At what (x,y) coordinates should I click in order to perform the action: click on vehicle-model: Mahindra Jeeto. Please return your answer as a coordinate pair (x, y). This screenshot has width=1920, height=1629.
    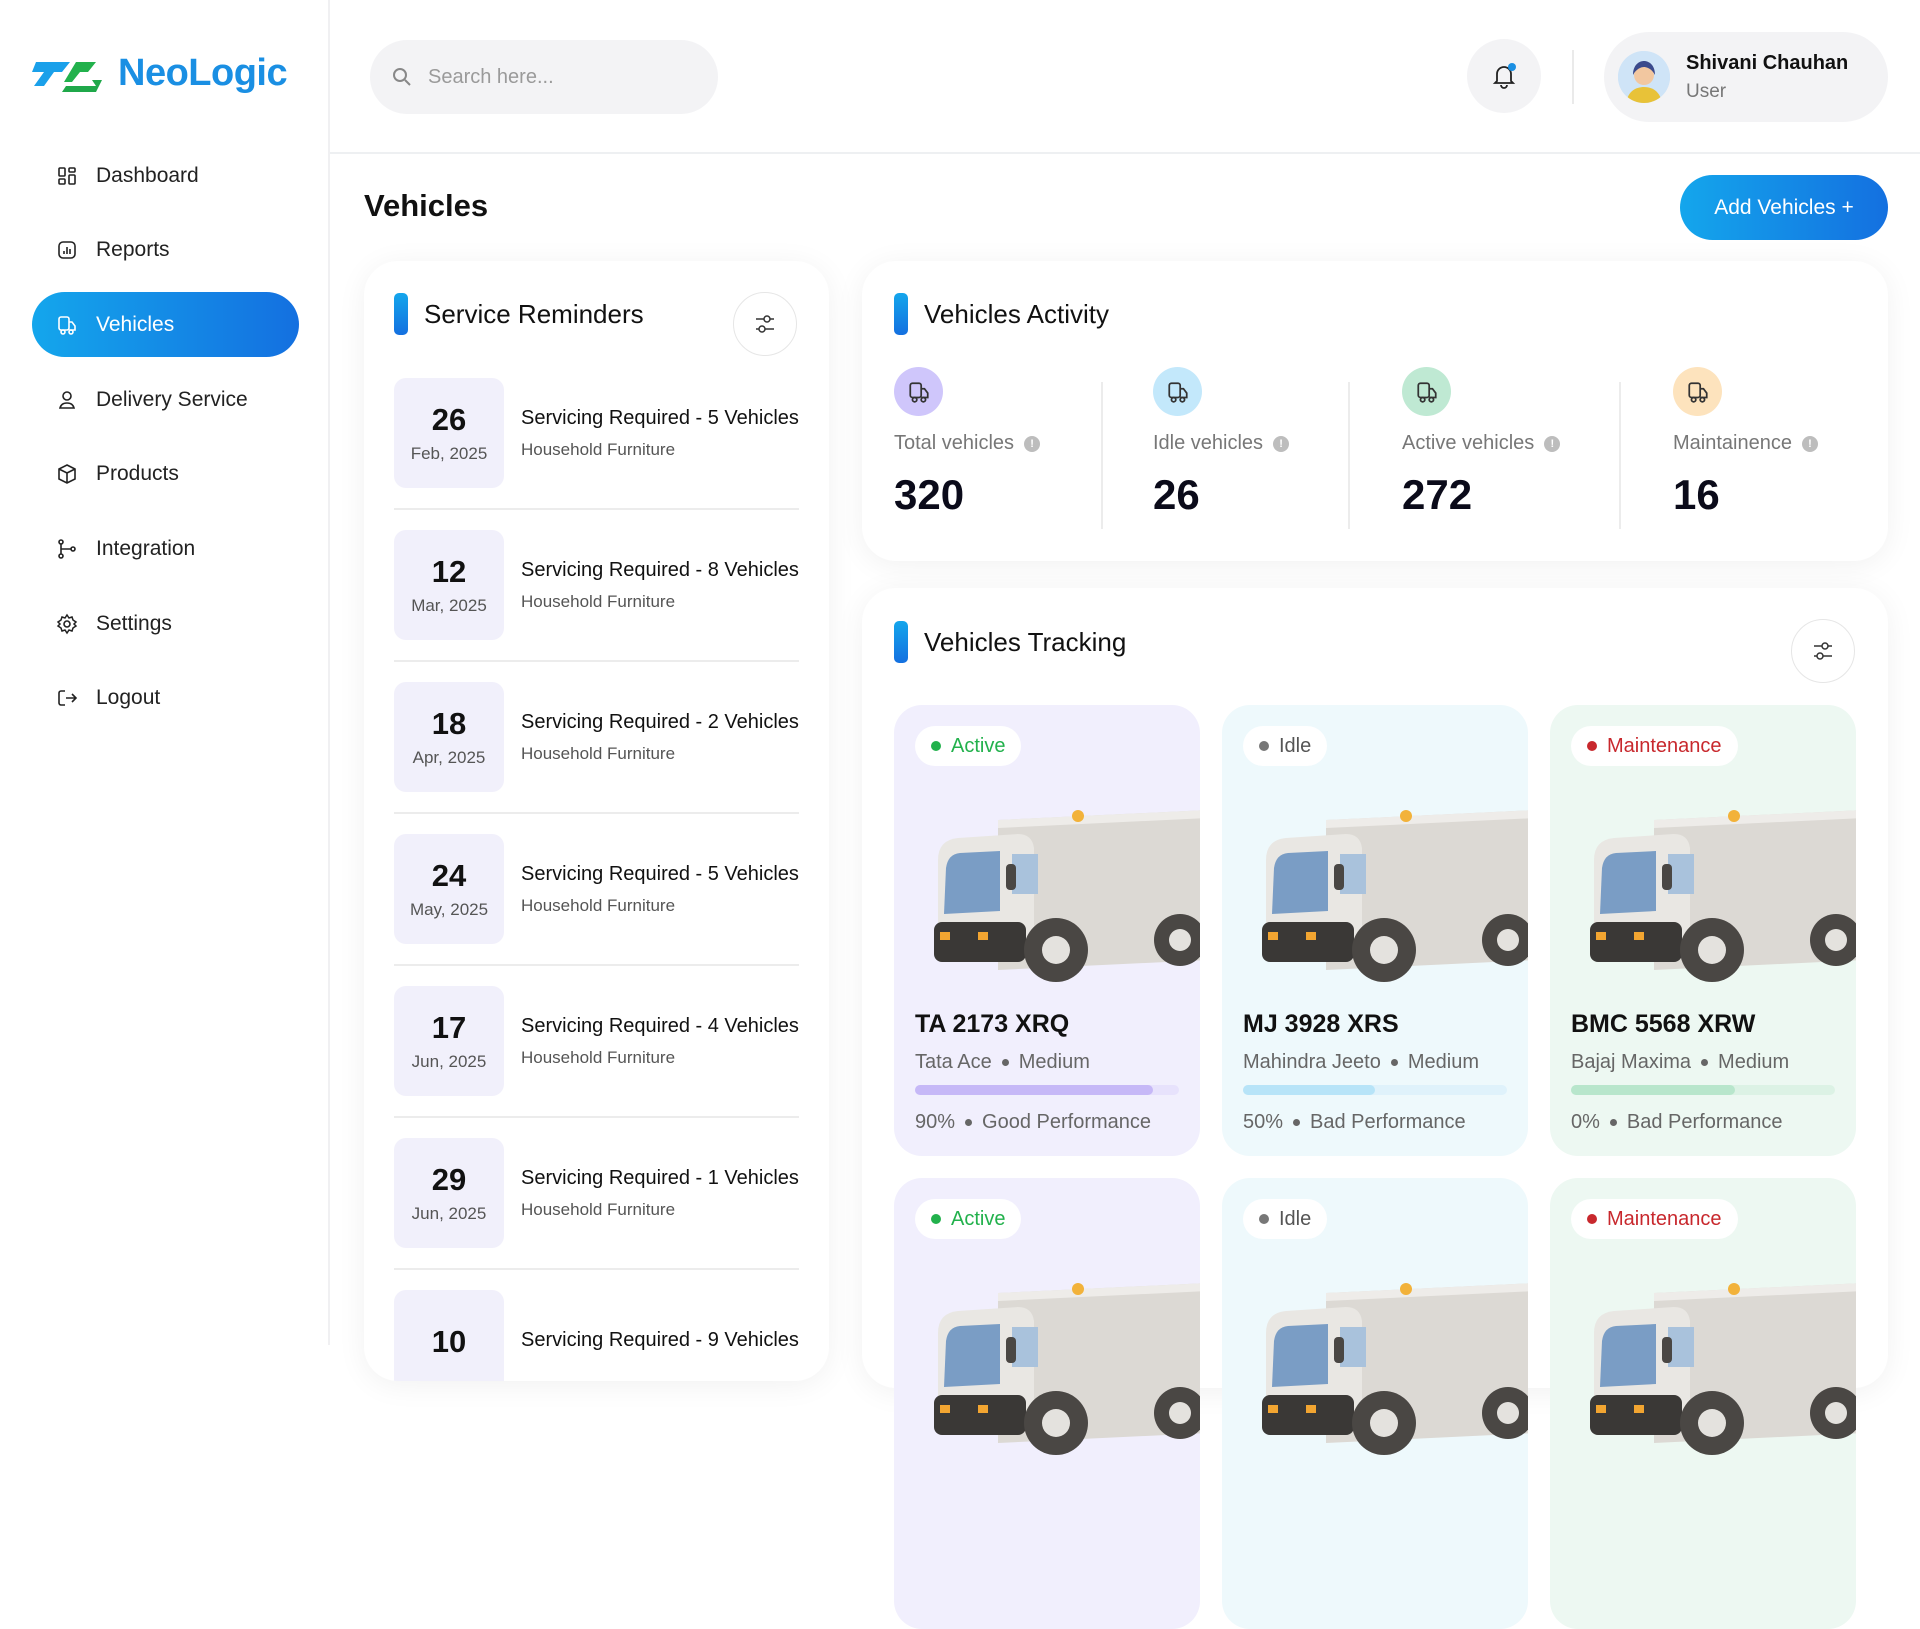
    Looking at the image, I should click on (1312, 1062).